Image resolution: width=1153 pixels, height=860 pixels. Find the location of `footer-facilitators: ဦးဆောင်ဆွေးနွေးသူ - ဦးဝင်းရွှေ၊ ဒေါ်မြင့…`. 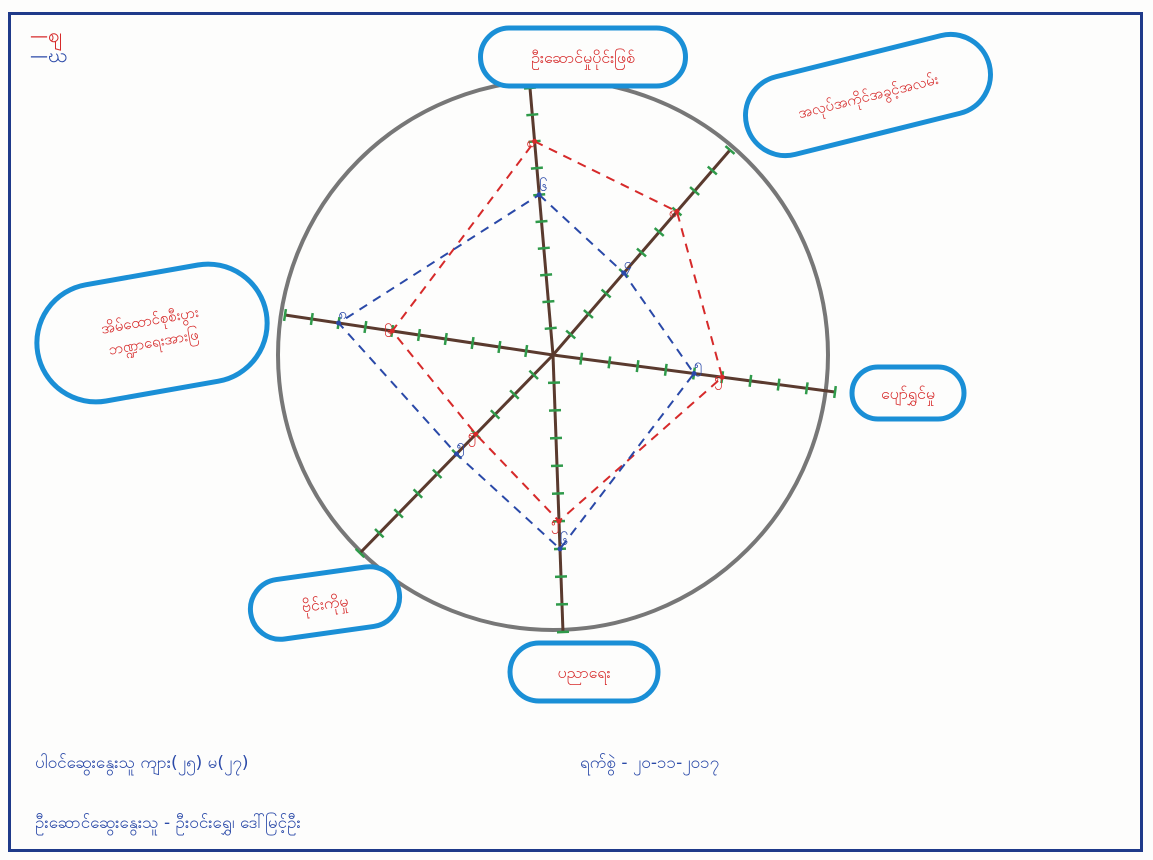

footer-facilitators: ဦးဆောင်ဆွေးနွေးသူ - ဦးဝင်းရွှေ၊ ဒေါ်မြင့… is located at coordinates (168, 823).